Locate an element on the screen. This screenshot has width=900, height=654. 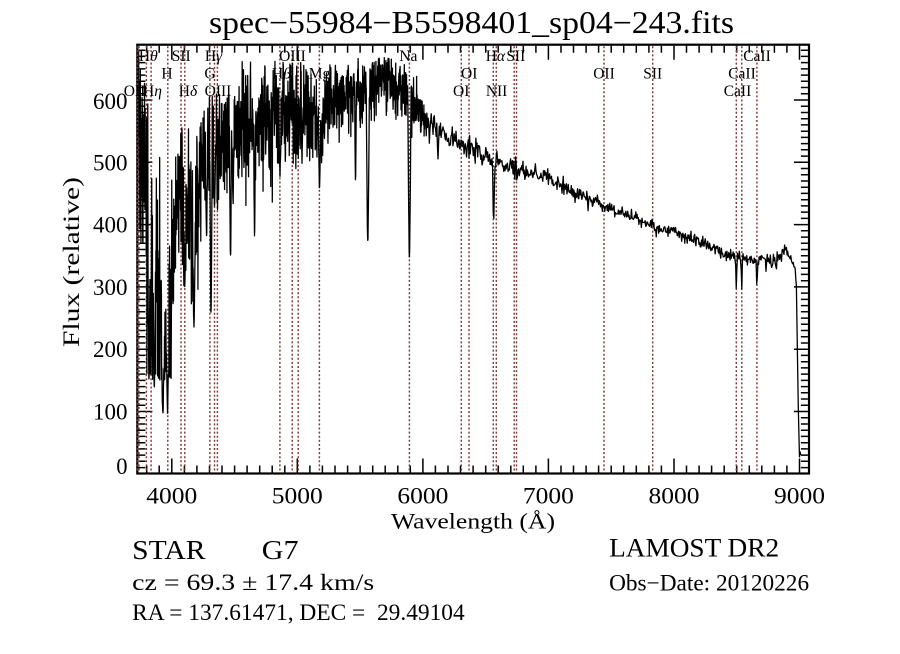
svg-text: Obs−Date: 20120226 is located at coordinates (709, 583).